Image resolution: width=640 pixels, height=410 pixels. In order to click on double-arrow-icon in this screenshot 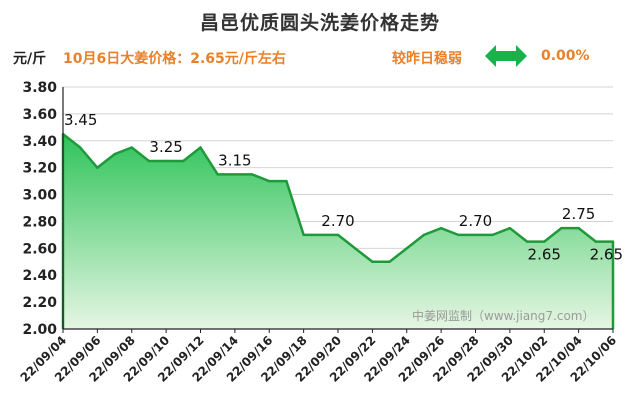, I will do `click(506, 56)`.